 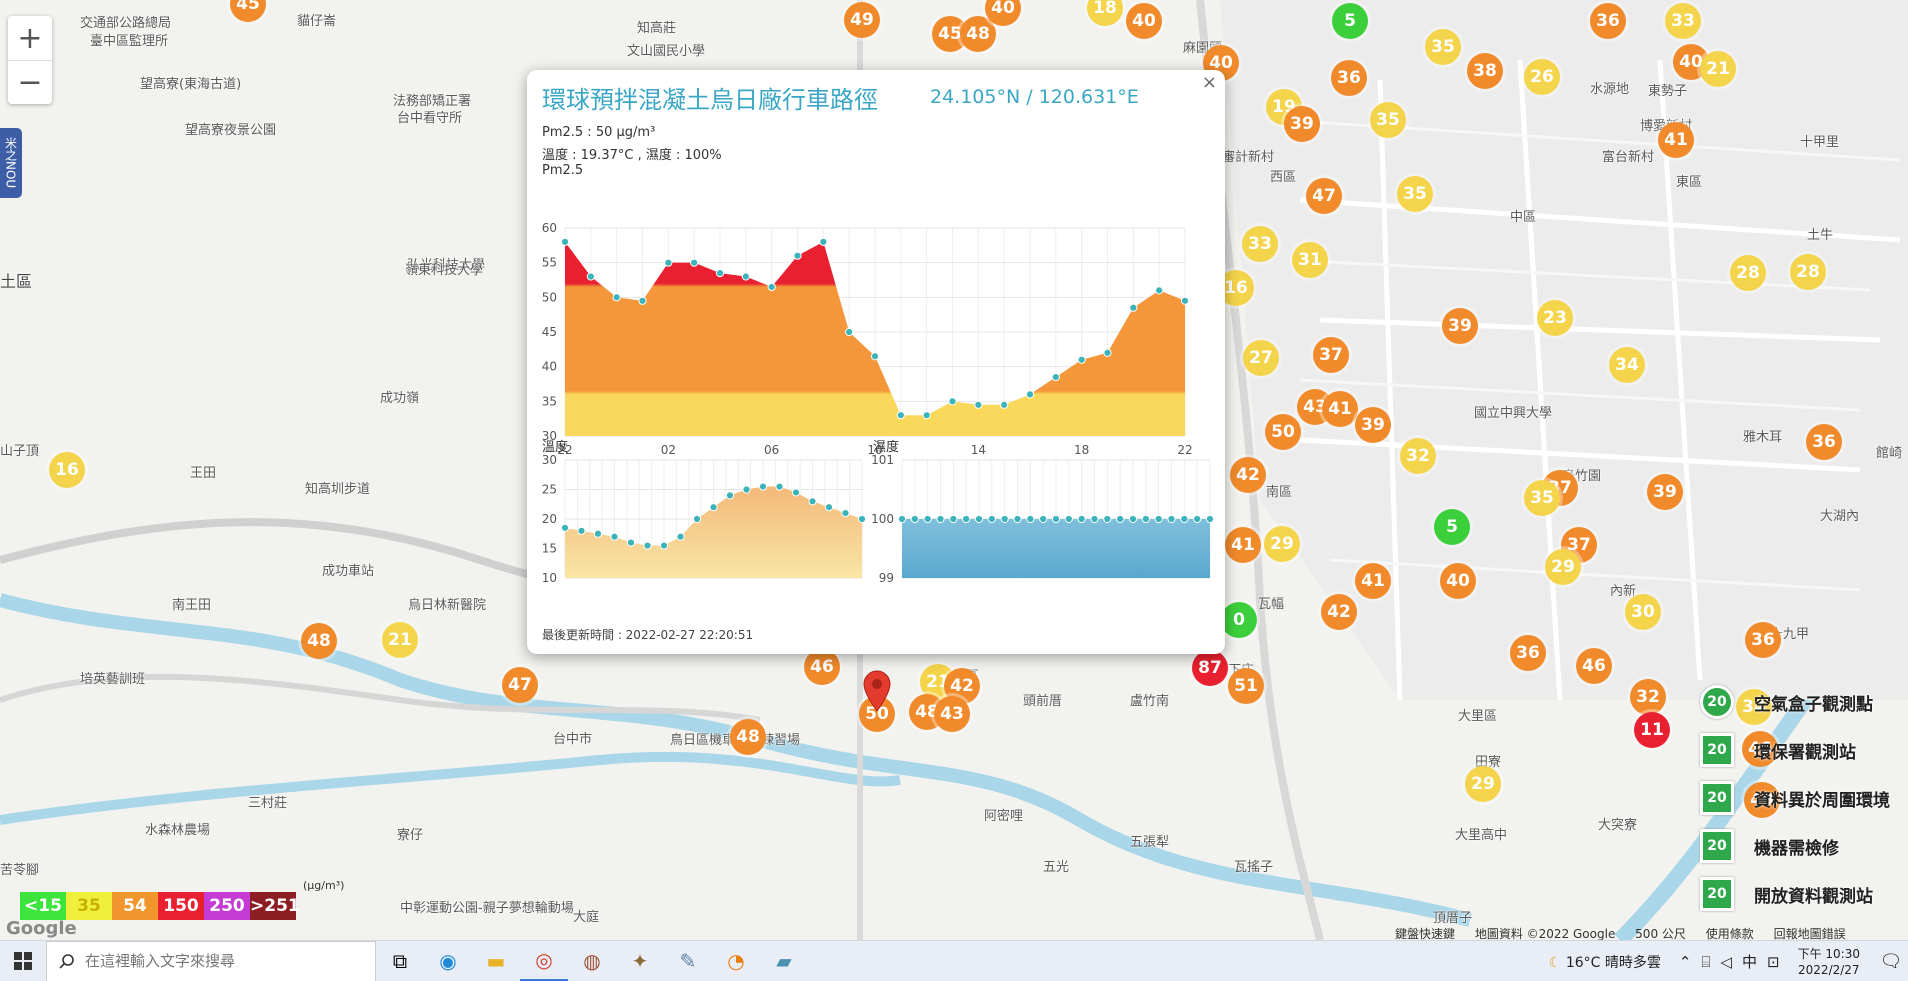 What do you see at coordinates (496, 961) in the screenshot?
I see `file-explorer-icon: ▬` at bounding box center [496, 961].